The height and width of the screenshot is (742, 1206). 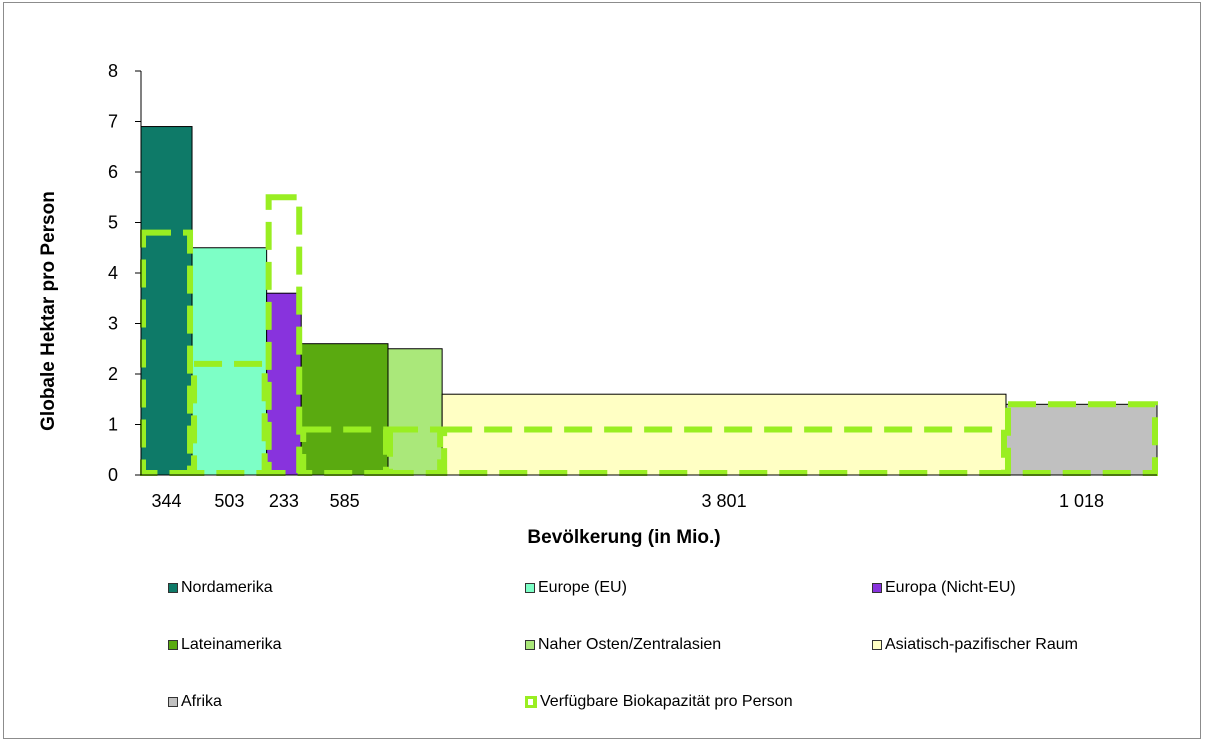 What do you see at coordinates (113, 71) in the screenshot?
I see `y-tick-label-8: 8` at bounding box center [113, 71].